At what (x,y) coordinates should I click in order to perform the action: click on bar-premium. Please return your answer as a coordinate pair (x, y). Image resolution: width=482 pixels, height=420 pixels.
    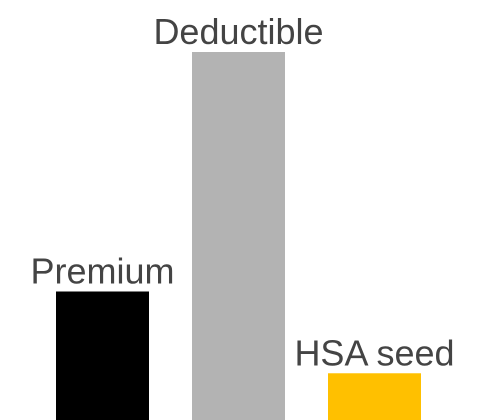
    Looking at the image, I should click on (102, 355).